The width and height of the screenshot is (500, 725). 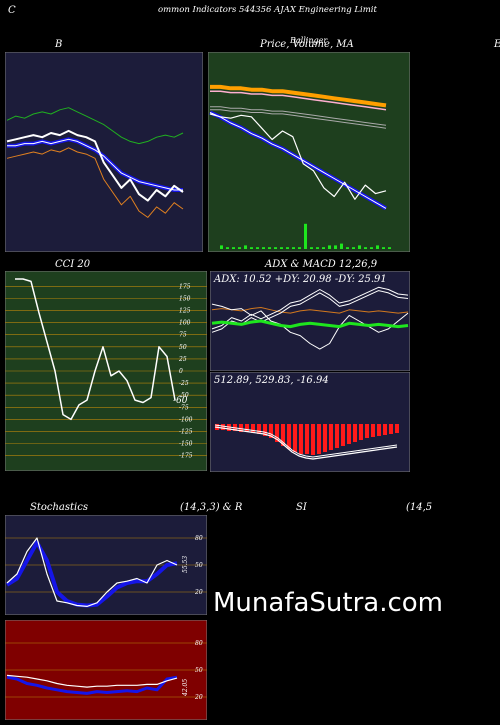 I want to click on rsi-ma-line, so click(x=92, y=681).